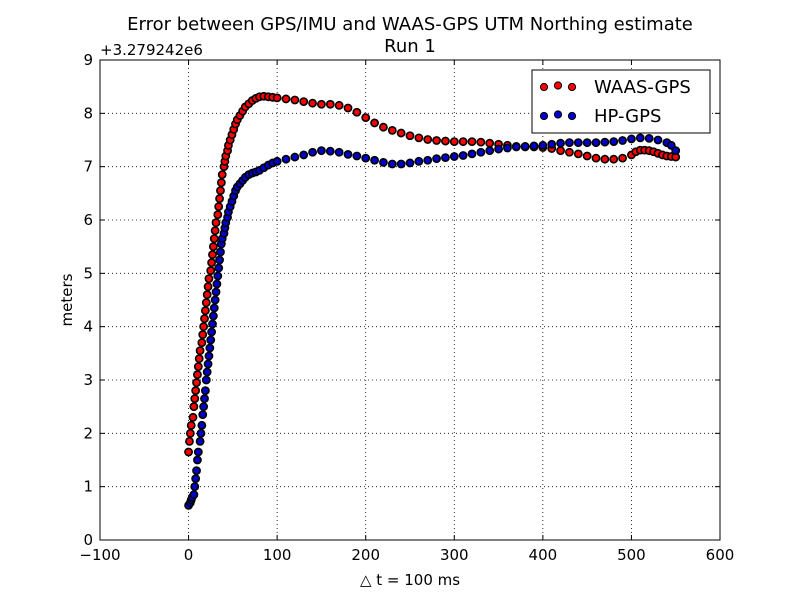  I want to click on legend-box, so click(621, 101).